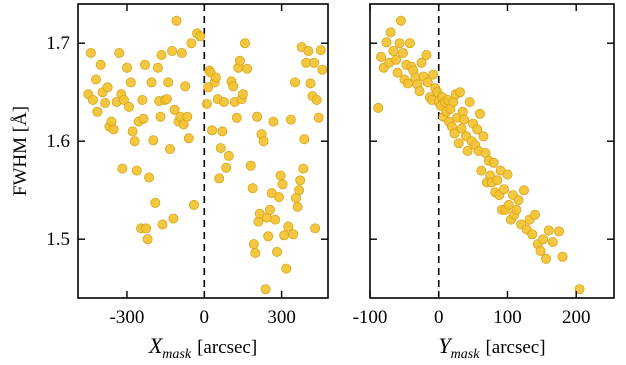  I want to click on x-tick-label: 300, so click(281, 317).